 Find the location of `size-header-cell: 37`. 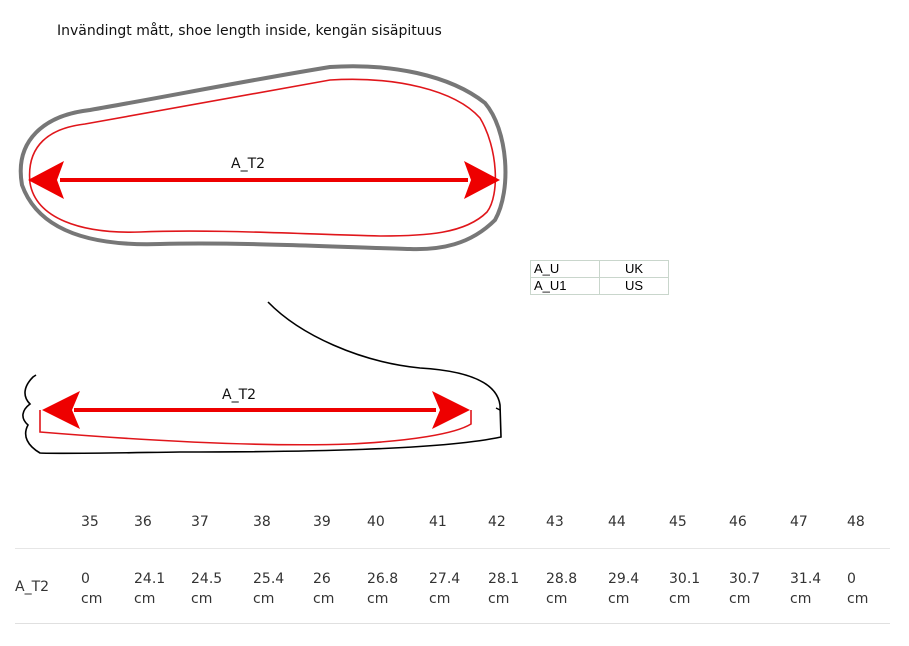

size-header-cell: 37 is located at coordinates (222, 527).